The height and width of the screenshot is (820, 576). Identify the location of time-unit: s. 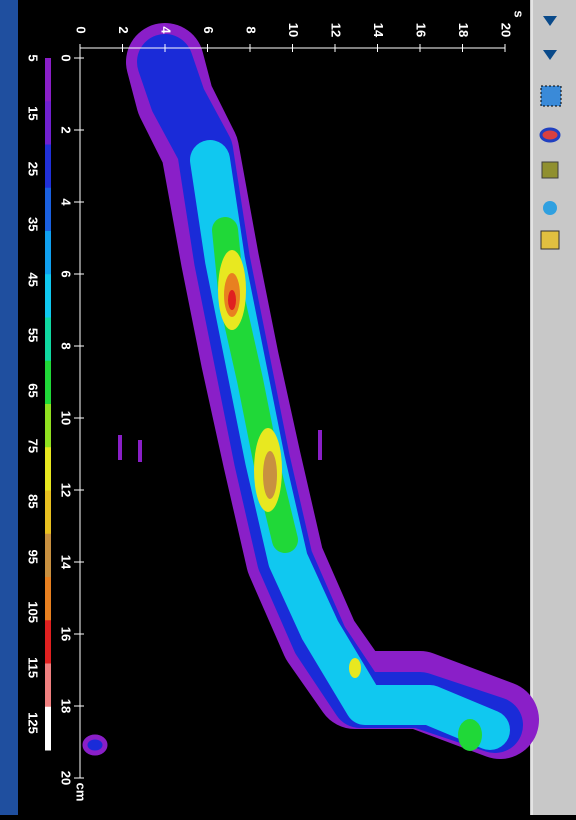
(519, 13).